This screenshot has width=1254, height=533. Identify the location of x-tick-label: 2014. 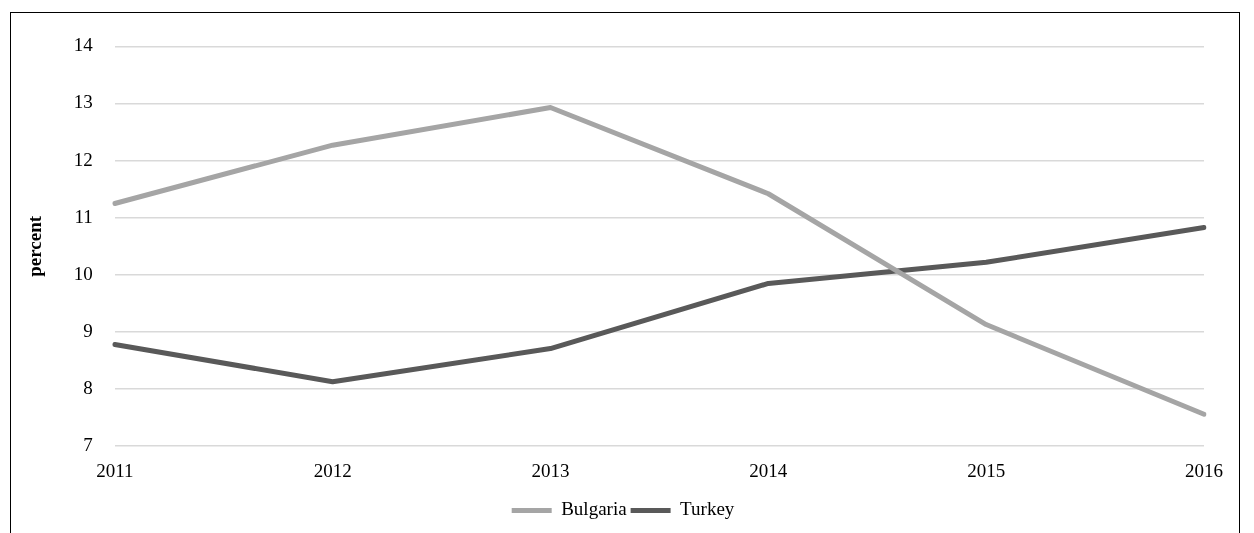
(768, 470).